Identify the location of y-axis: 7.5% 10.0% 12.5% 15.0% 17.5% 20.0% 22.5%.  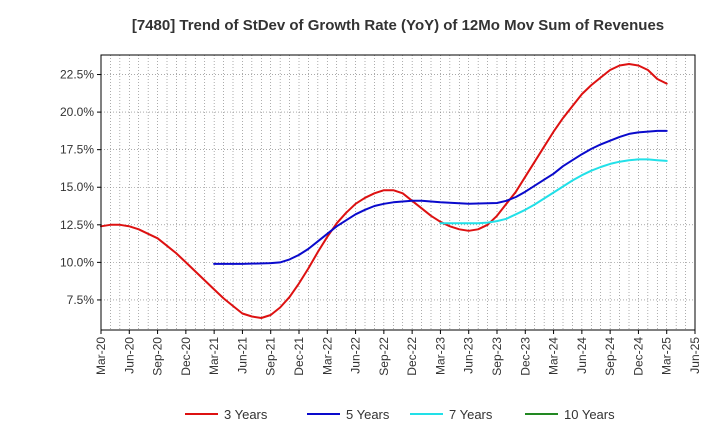
(80, 187).